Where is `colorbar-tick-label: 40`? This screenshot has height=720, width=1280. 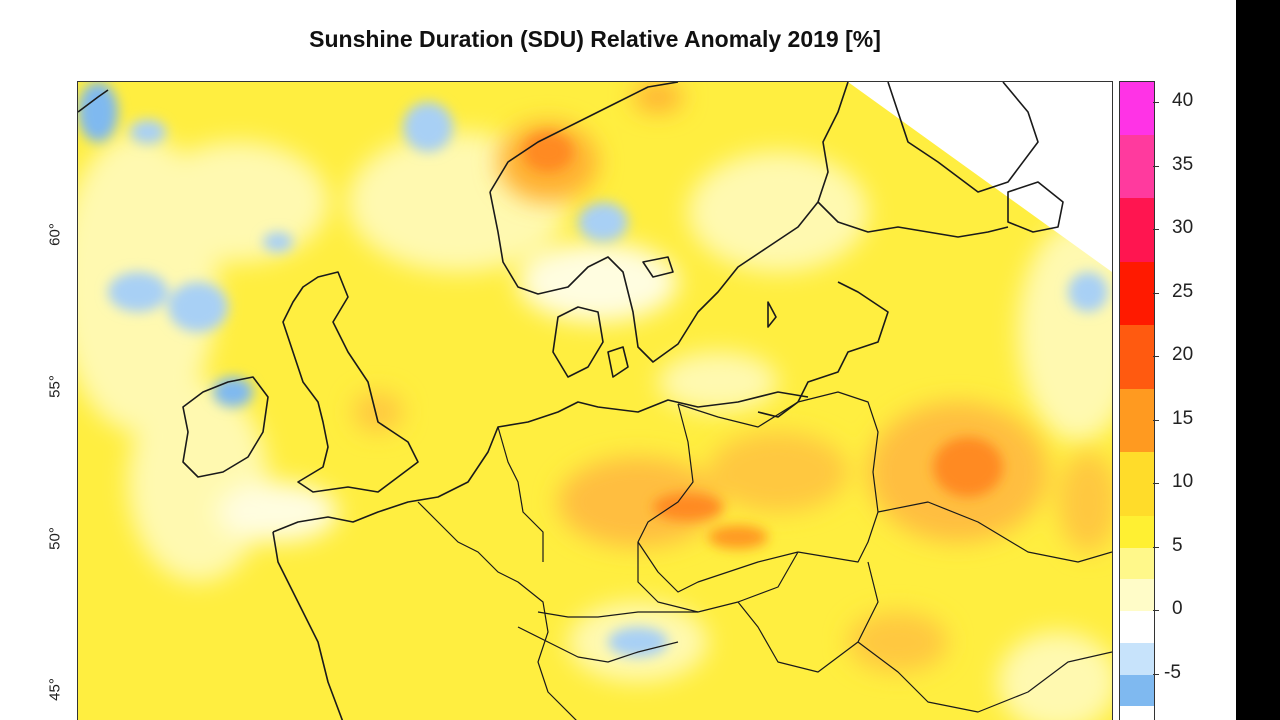
colorbar-tick-label: 40 is located at coordinates (1183, 100).